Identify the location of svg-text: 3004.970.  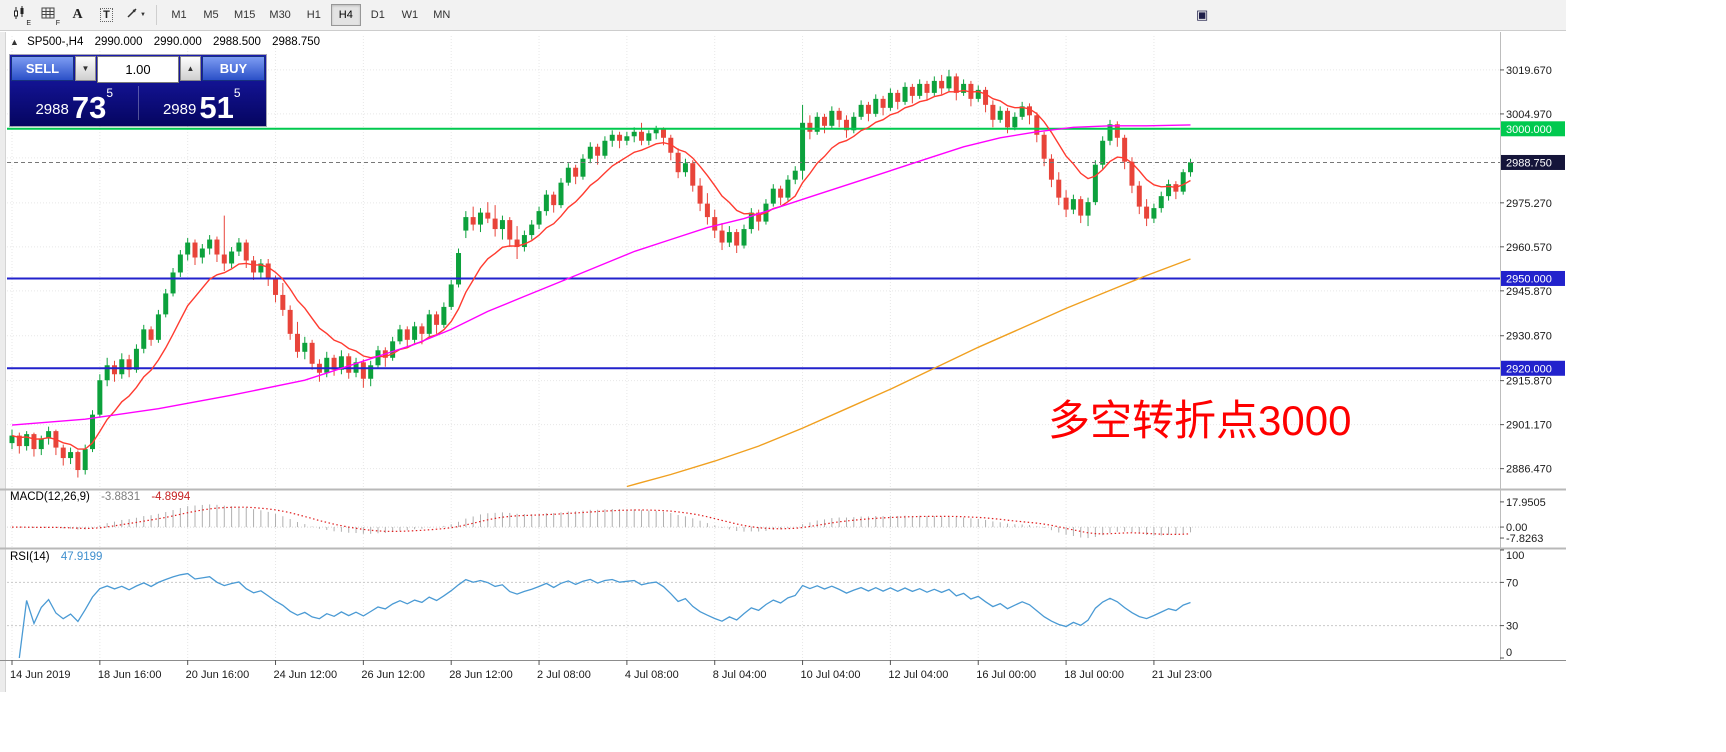
(1529, 115).